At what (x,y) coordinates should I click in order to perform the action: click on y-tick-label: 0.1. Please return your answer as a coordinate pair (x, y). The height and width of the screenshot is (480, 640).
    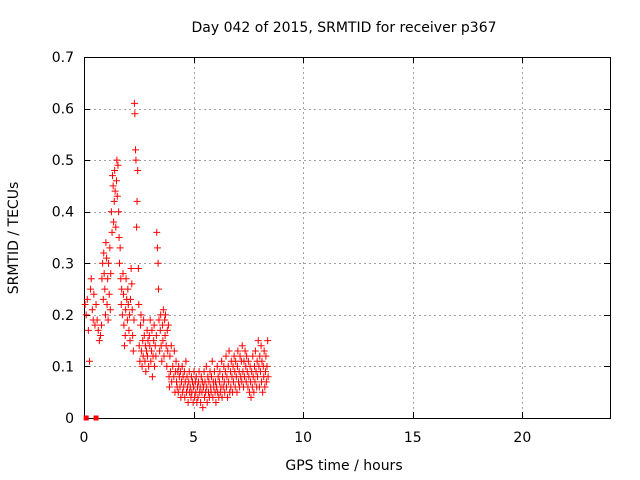
    Looking at the image, I should click on (63, 367).